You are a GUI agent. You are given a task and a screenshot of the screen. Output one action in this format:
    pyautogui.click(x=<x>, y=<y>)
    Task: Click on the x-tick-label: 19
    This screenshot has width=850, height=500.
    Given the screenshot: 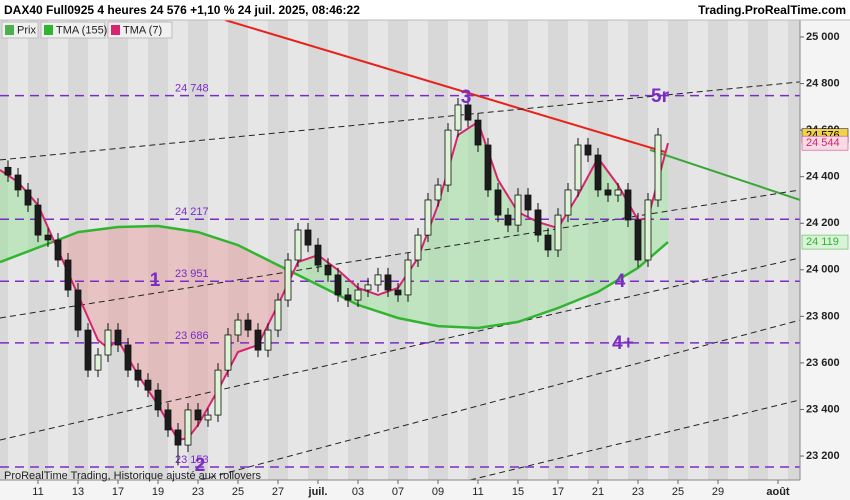 What is the action you would take?
    pyautogui.click(x=158, y=492)
    